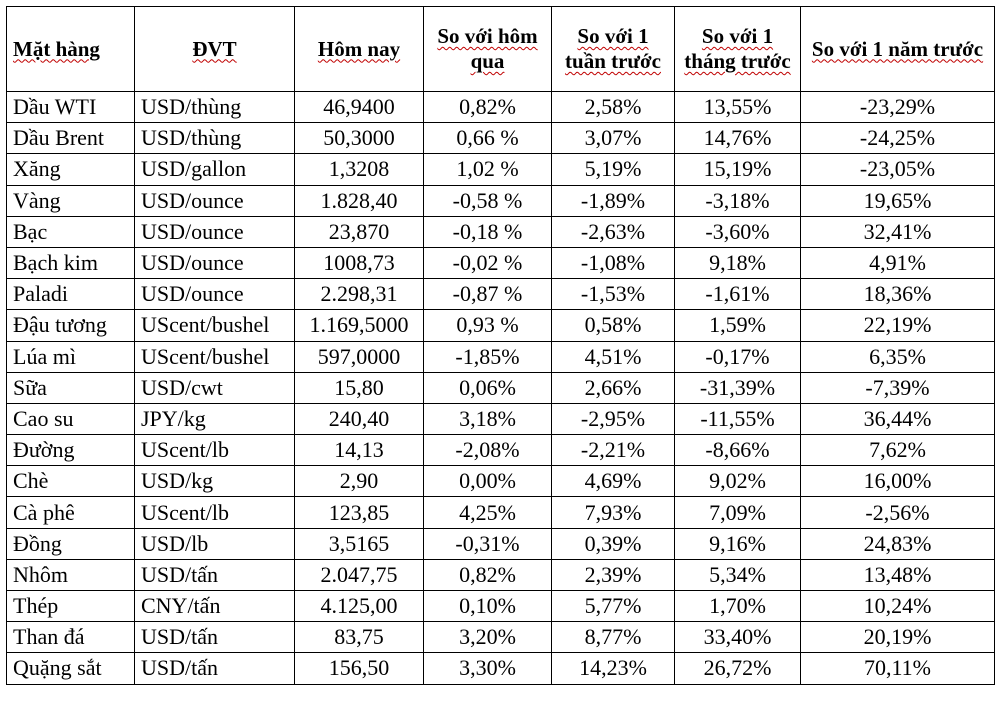  Describe the element at coordinates (897, 637) in the screenshot. I see `vs-year-cell: 20,19%` at that location.